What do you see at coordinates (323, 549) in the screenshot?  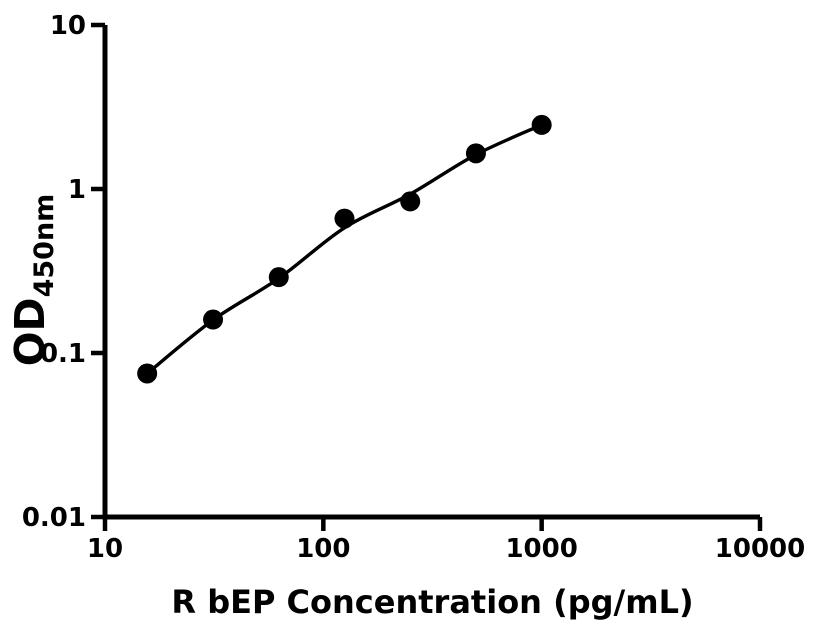 I see `x-tick-label: 100` at bounding box center [323, 549].